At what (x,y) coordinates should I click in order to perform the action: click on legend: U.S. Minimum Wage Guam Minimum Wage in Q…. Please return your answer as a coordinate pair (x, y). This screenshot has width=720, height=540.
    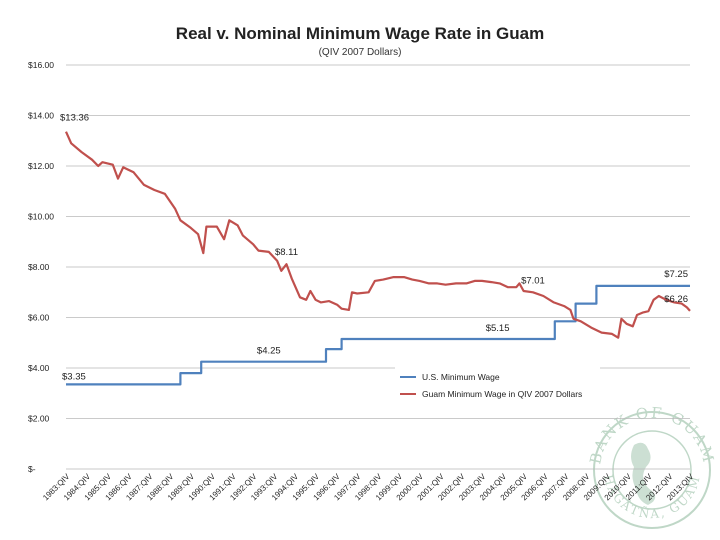
    Looking at the image, I should click on (497, 386).